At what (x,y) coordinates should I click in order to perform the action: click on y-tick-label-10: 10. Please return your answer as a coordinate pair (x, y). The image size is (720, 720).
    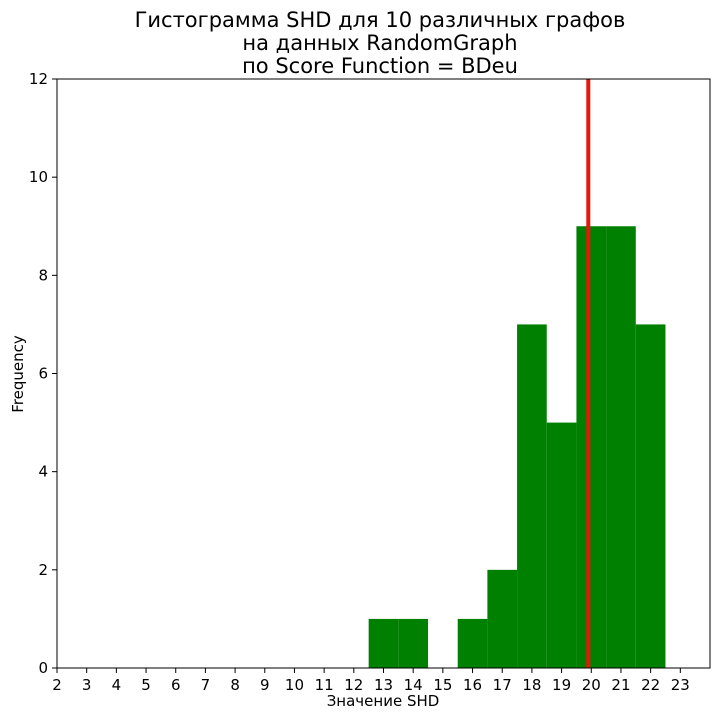
    Looking at the image, I should click on (38, 177).